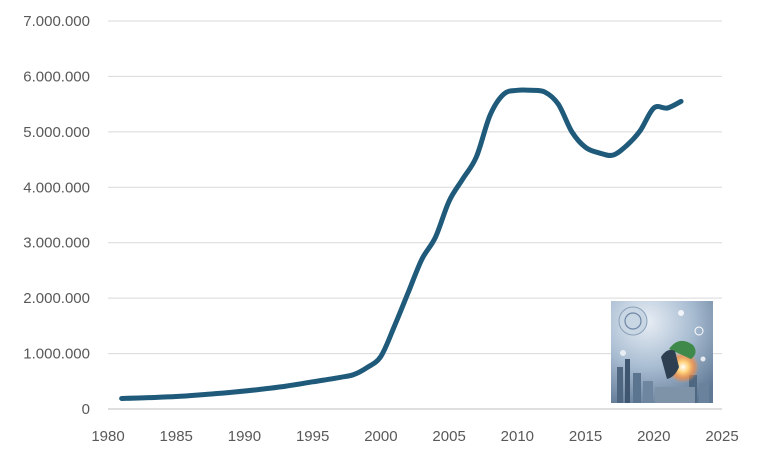 The width and height of the screenshot is (762, 457). What do you see at coordinates (380, 436) in the screenshot?
I see `x-tick-label: 2000` at bounding box center [380, 436].